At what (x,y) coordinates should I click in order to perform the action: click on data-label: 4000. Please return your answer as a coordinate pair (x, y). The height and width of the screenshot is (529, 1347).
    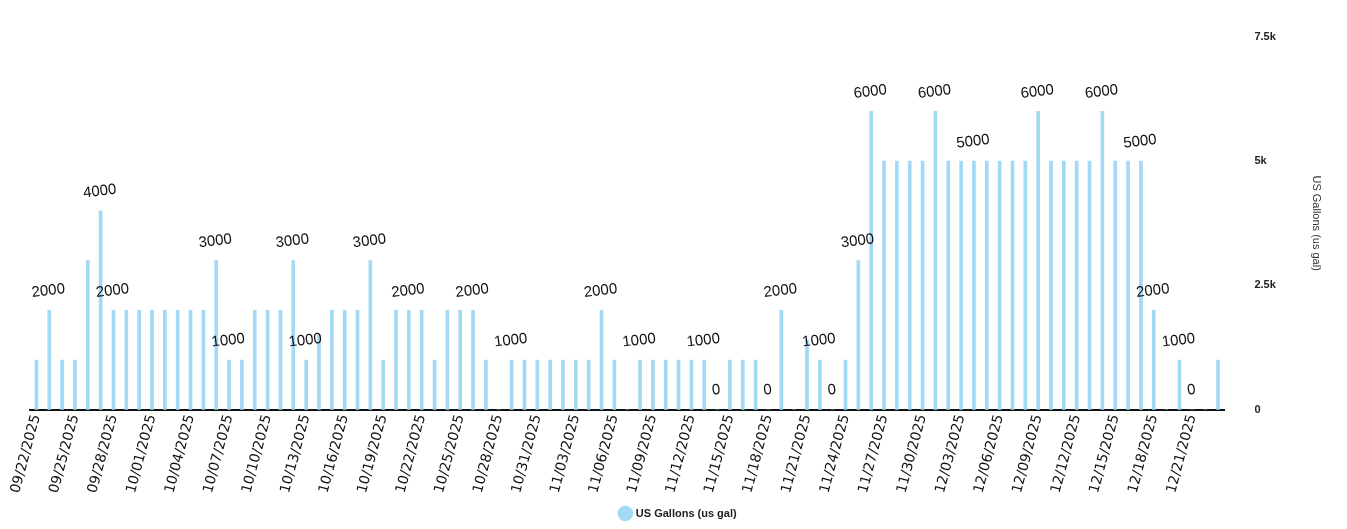
    Looking at the image, I should click on (99, 190).